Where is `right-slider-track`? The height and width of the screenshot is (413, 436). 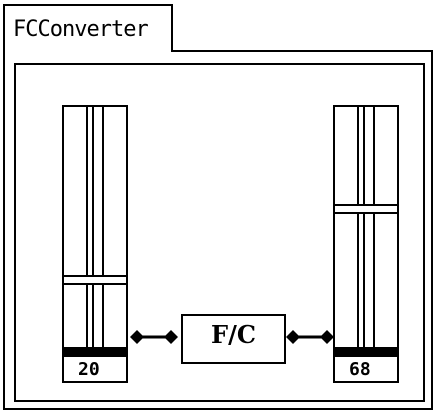
right-slider-track is located at coordinates (366, 230).